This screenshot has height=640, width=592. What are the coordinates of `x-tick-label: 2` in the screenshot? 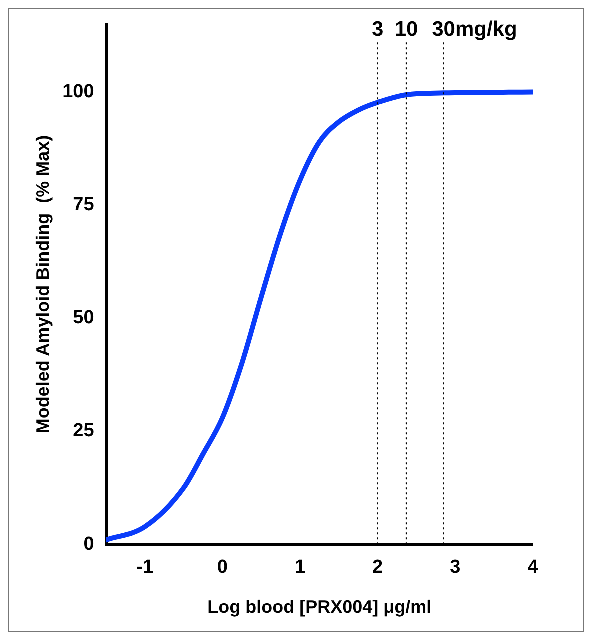 It's located at (378, 567).